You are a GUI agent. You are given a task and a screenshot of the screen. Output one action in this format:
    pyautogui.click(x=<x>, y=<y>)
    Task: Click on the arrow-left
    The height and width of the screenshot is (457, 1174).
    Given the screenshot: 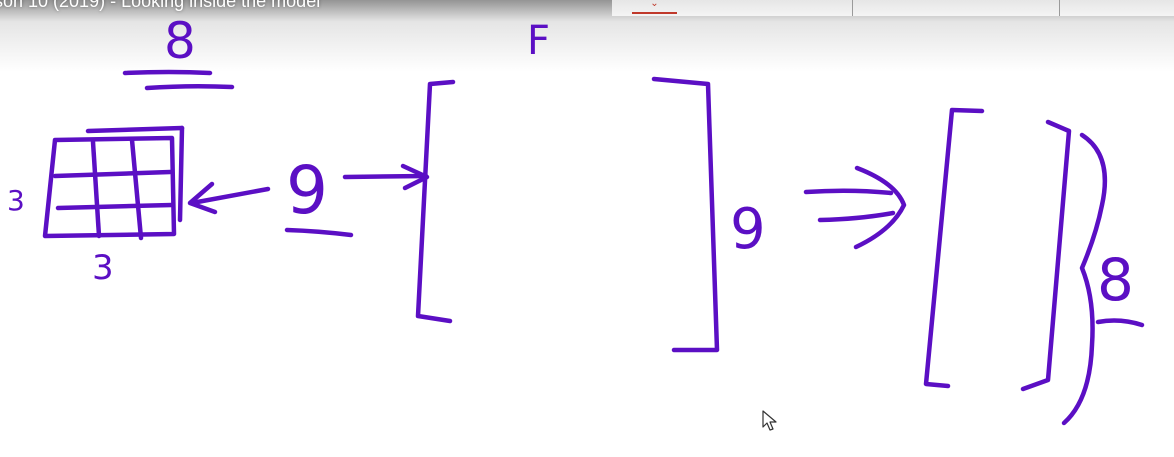 What is the action you would take?
    pyautogui.click(x=229, y=198)
    